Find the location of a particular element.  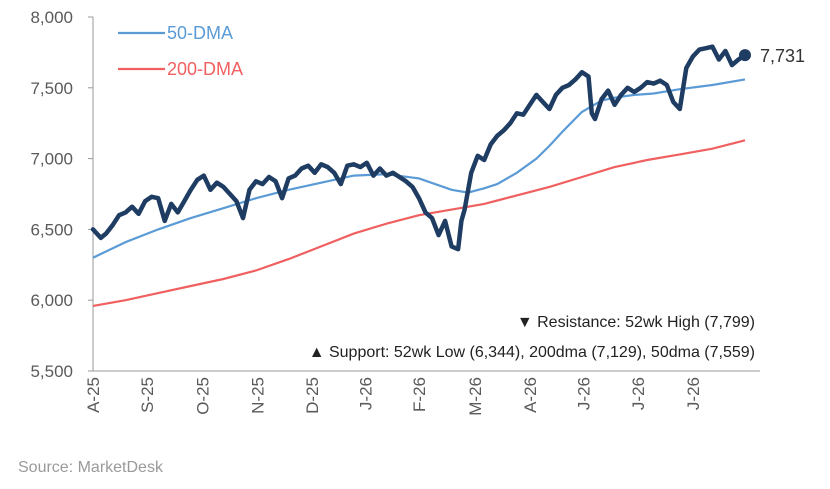

y-tick-label: 6,500 is located at coordinates (51, 229).